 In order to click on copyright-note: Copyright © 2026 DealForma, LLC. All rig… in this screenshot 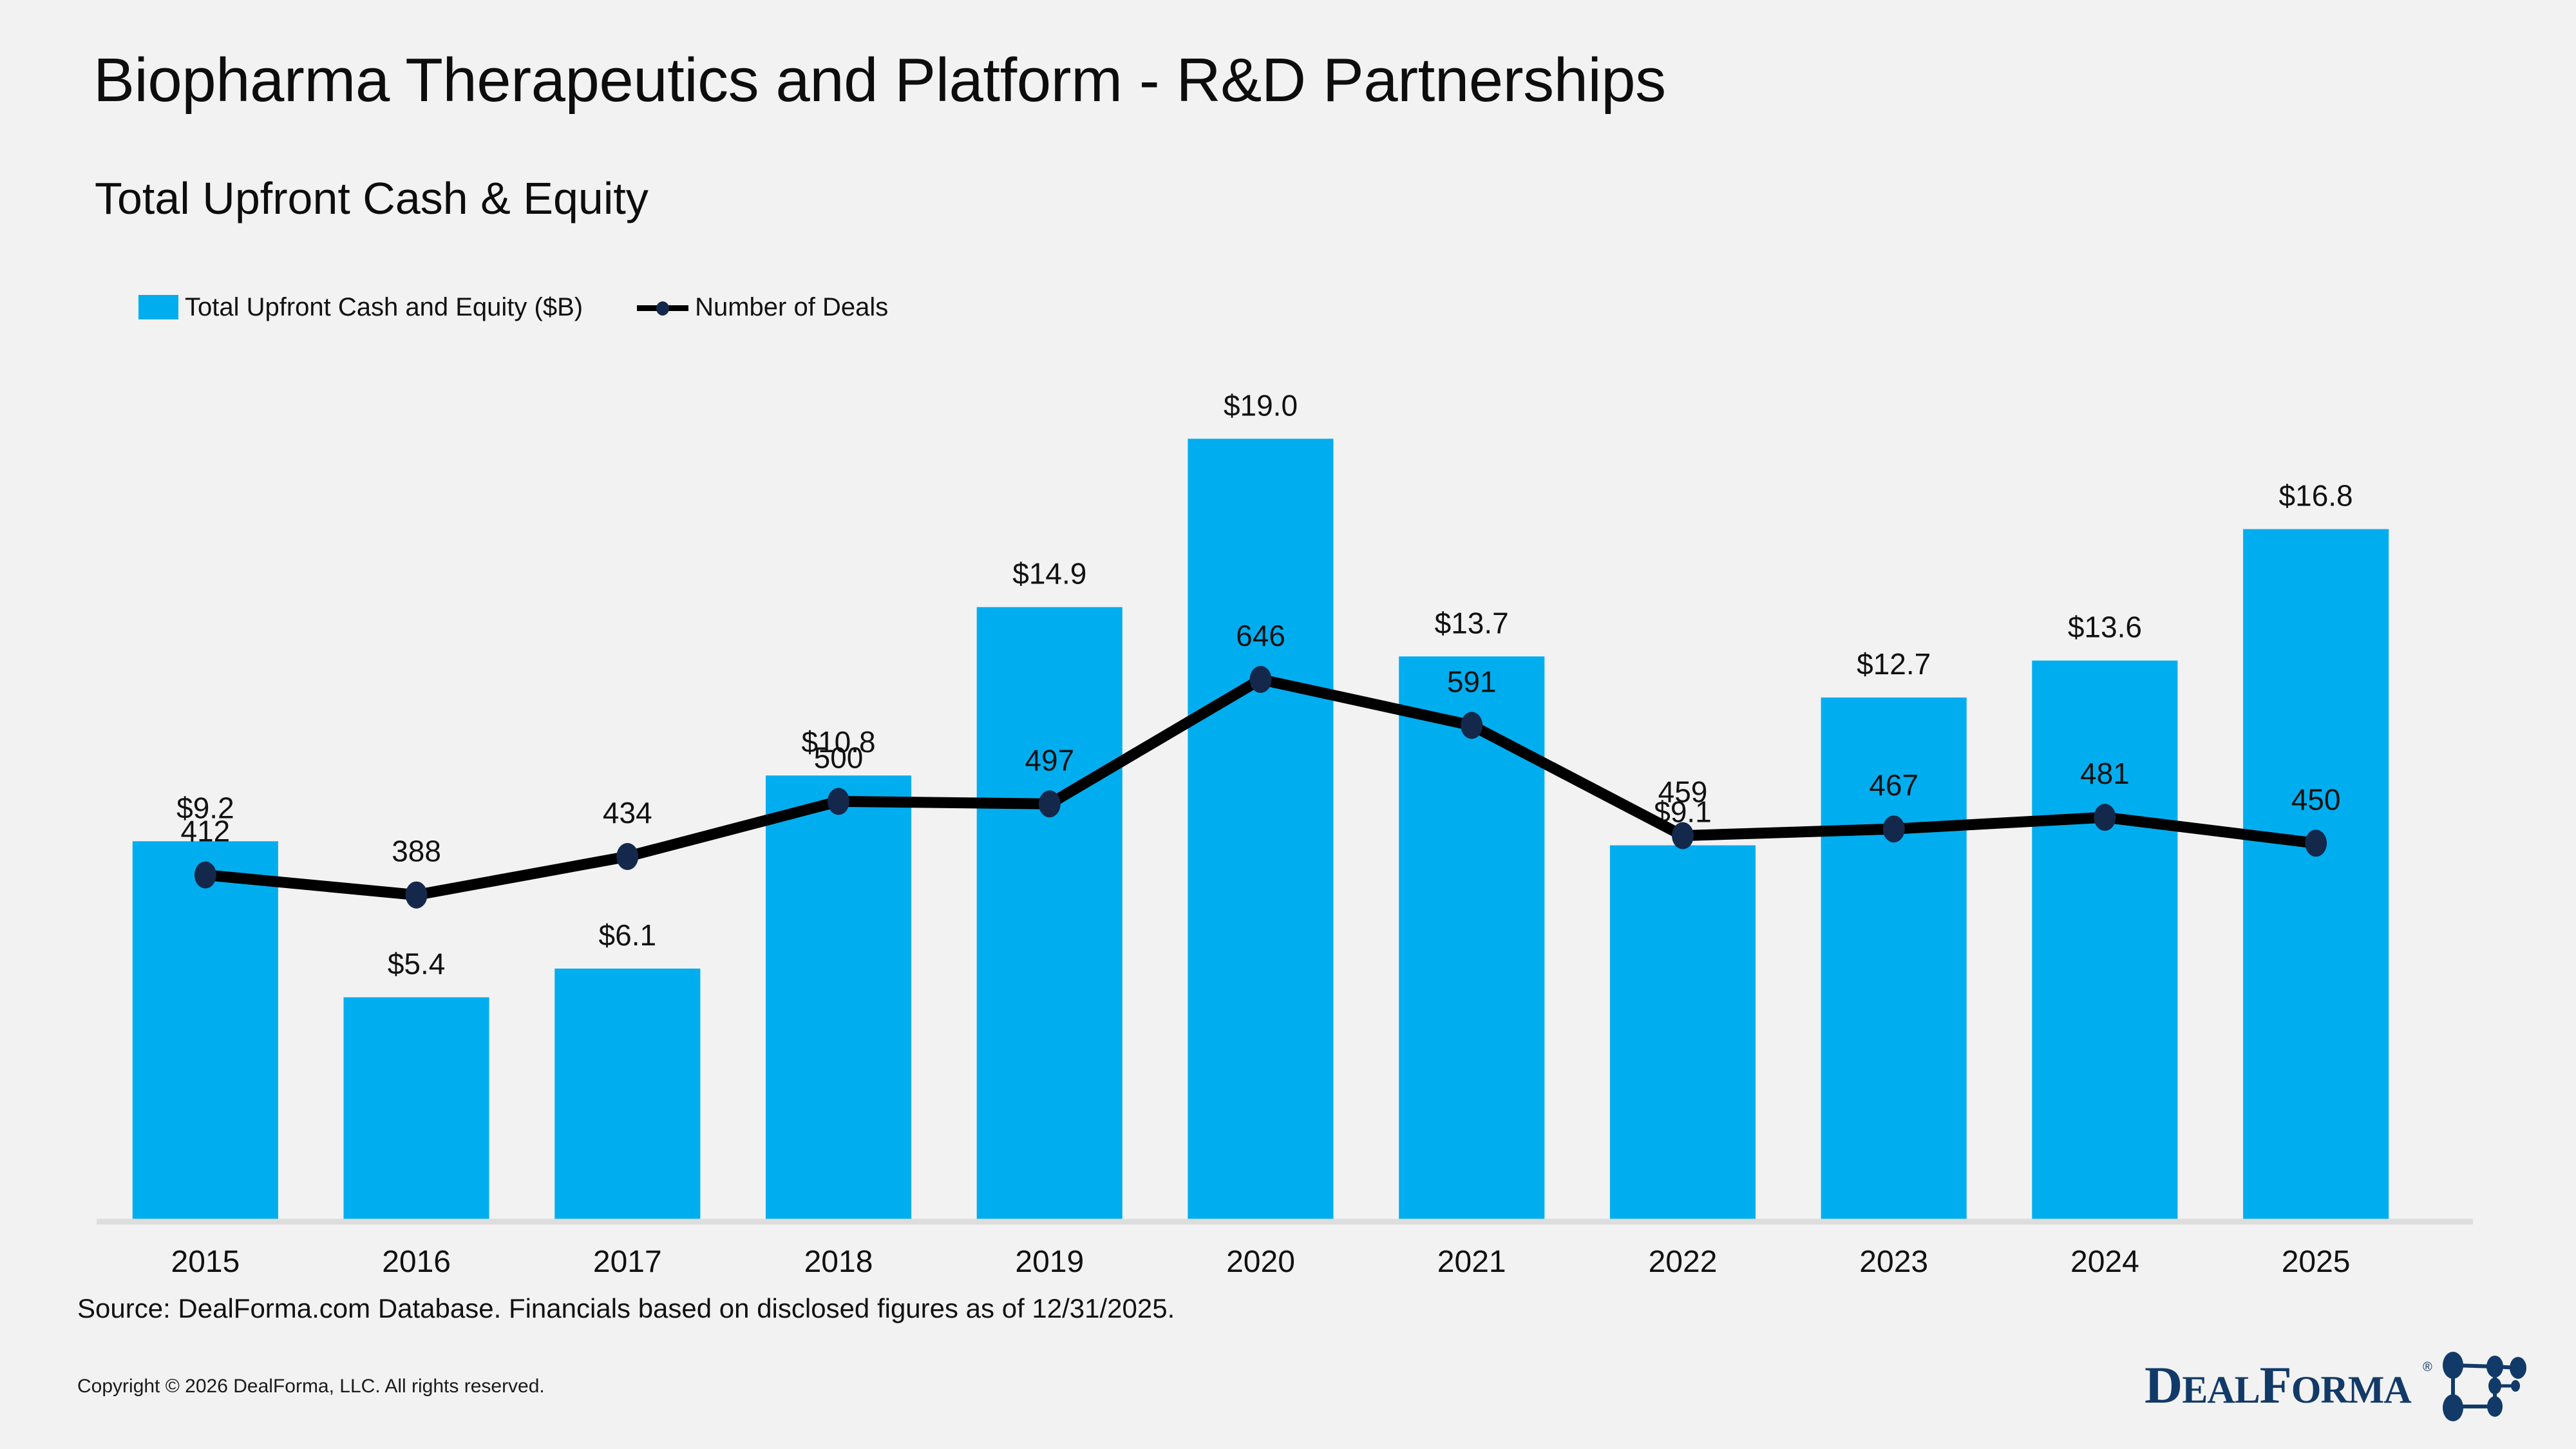, I will do `click(311, 1386)`.